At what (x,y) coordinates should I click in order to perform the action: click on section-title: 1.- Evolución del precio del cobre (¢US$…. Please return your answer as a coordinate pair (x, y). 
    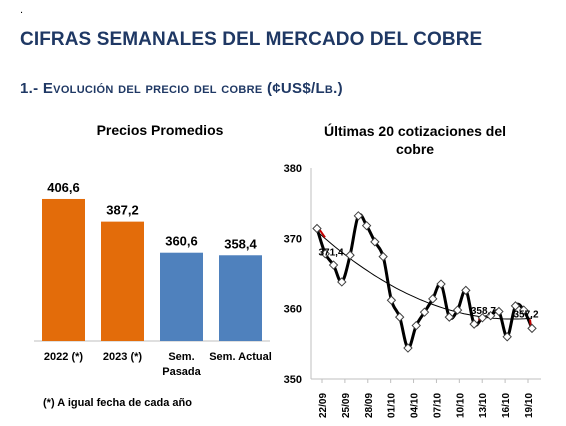
    Looking at the image, I should click on (181, 88).